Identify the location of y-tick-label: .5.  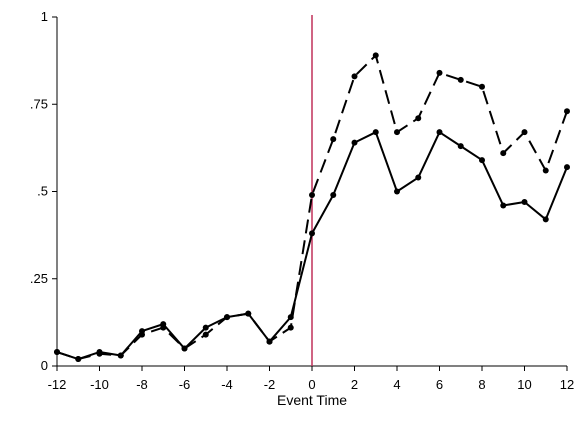
(42, 191).